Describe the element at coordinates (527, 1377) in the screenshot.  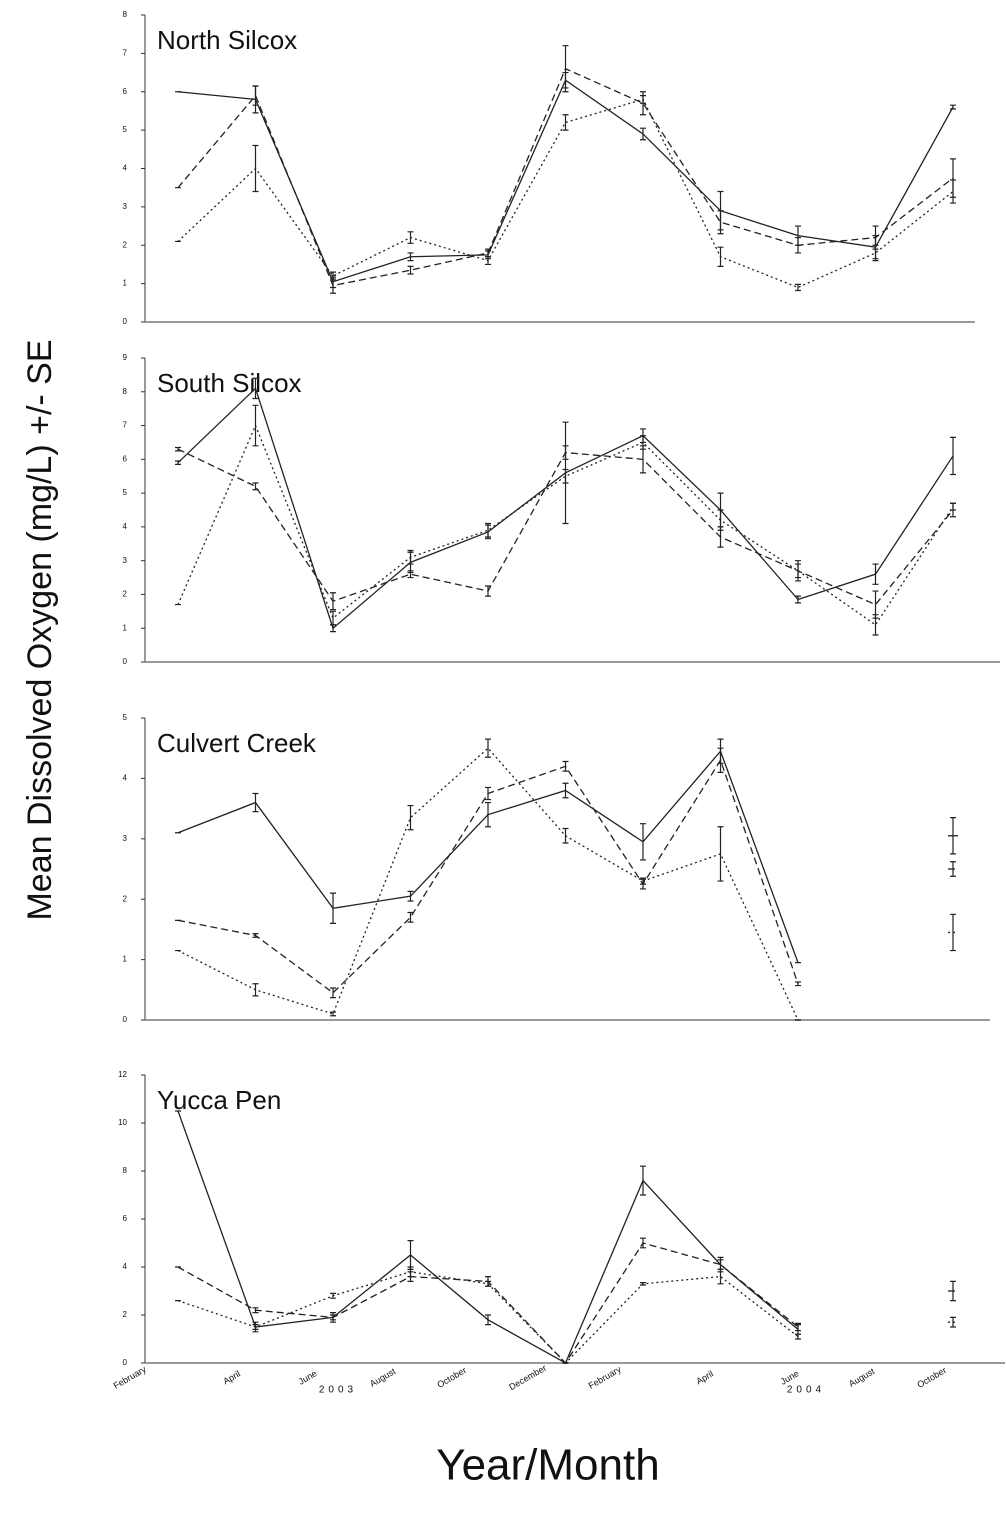
I see `x-tick-label: December` at that location.